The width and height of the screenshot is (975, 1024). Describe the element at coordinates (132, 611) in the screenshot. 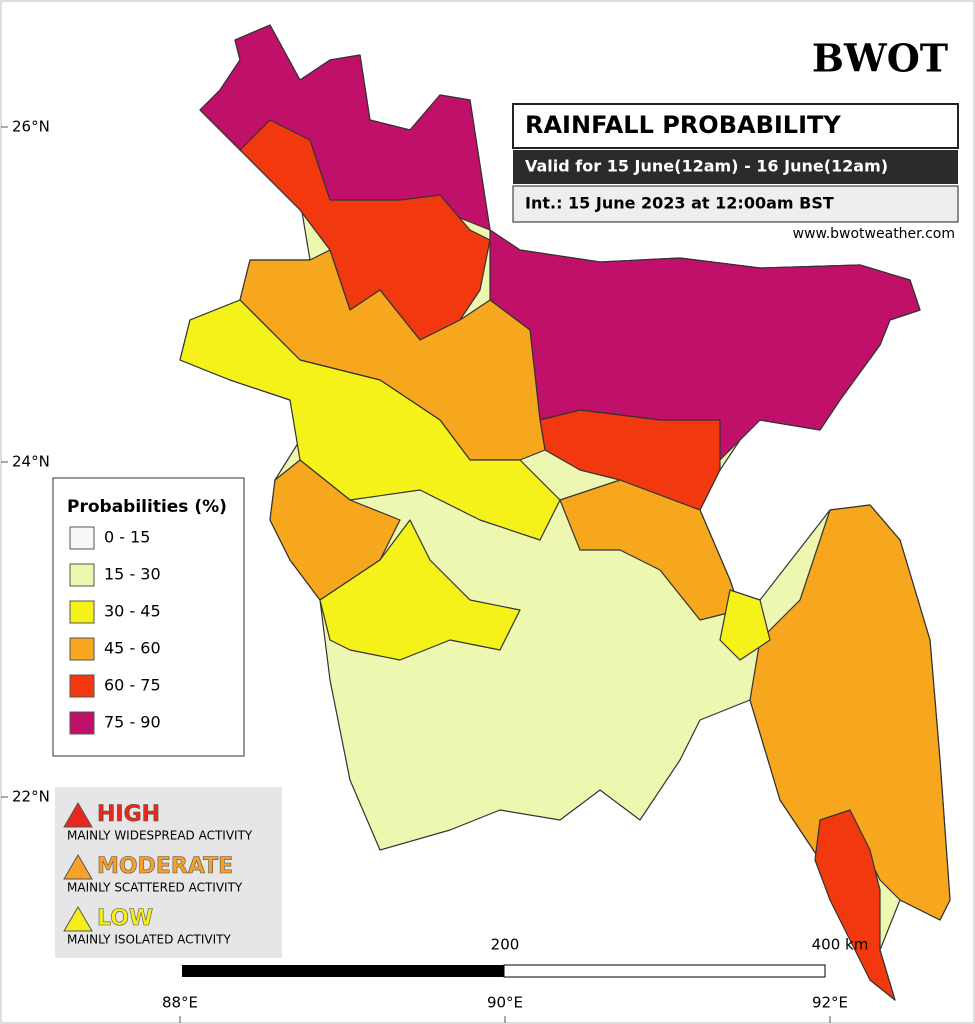

I see `legend-label: 30 - 45` at that location.